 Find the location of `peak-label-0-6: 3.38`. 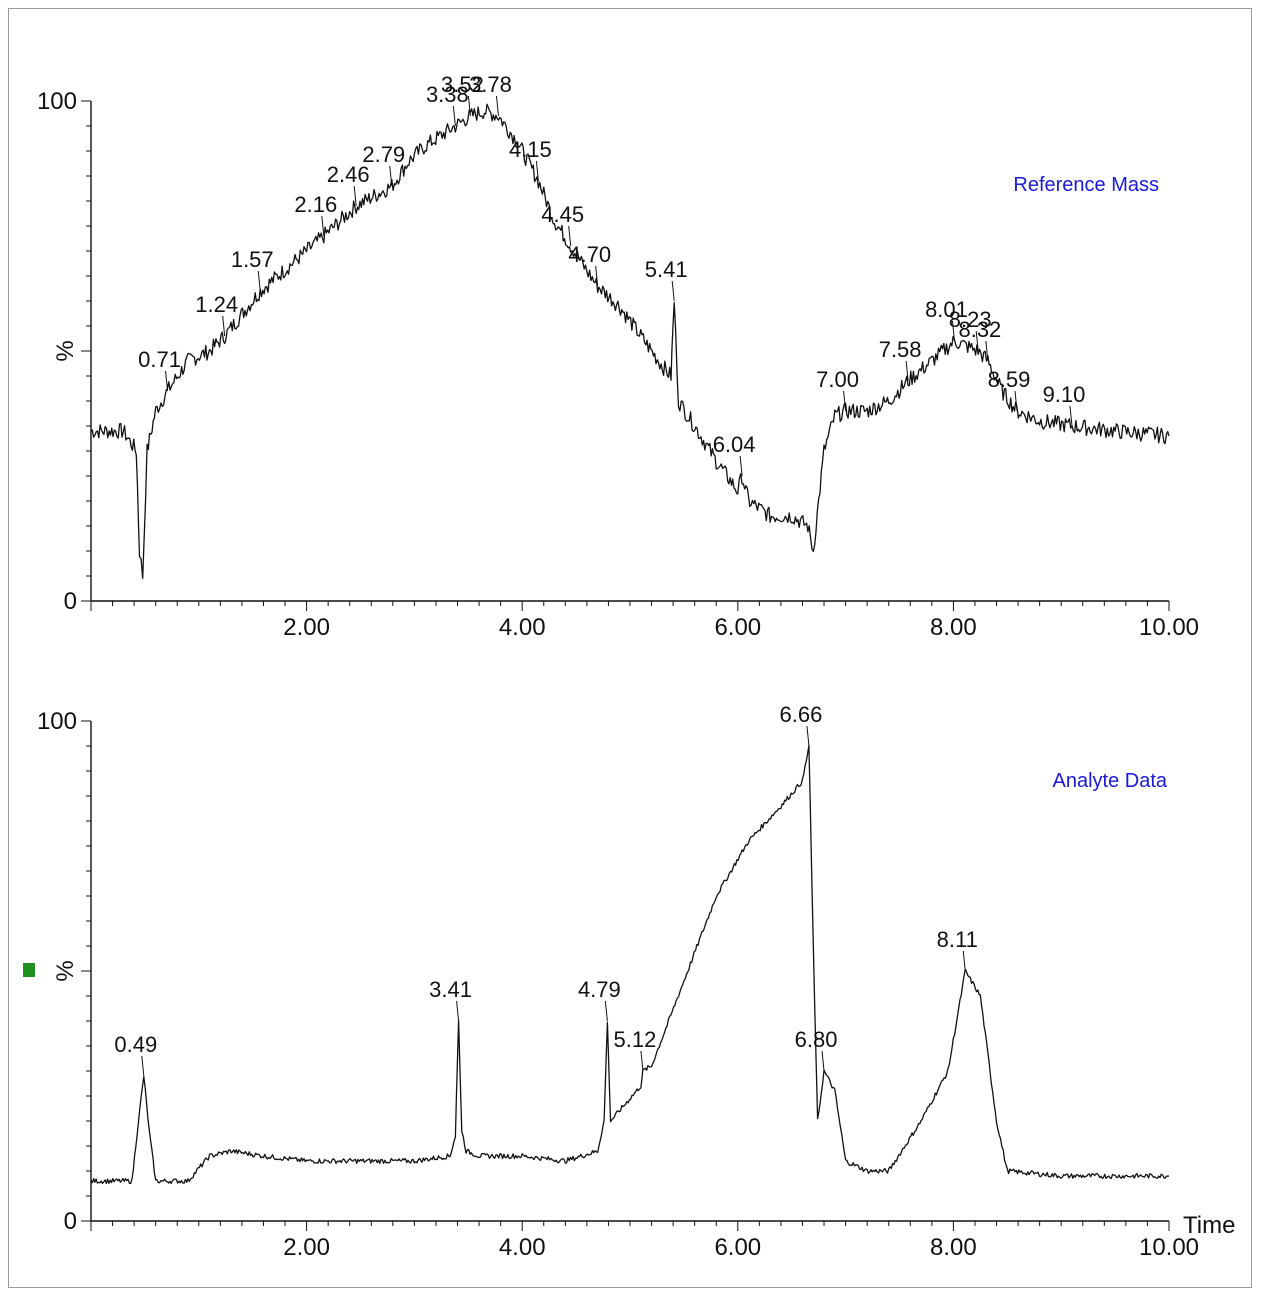

peak-label-0-6: 3.38 is located at coordinates (447, 94).